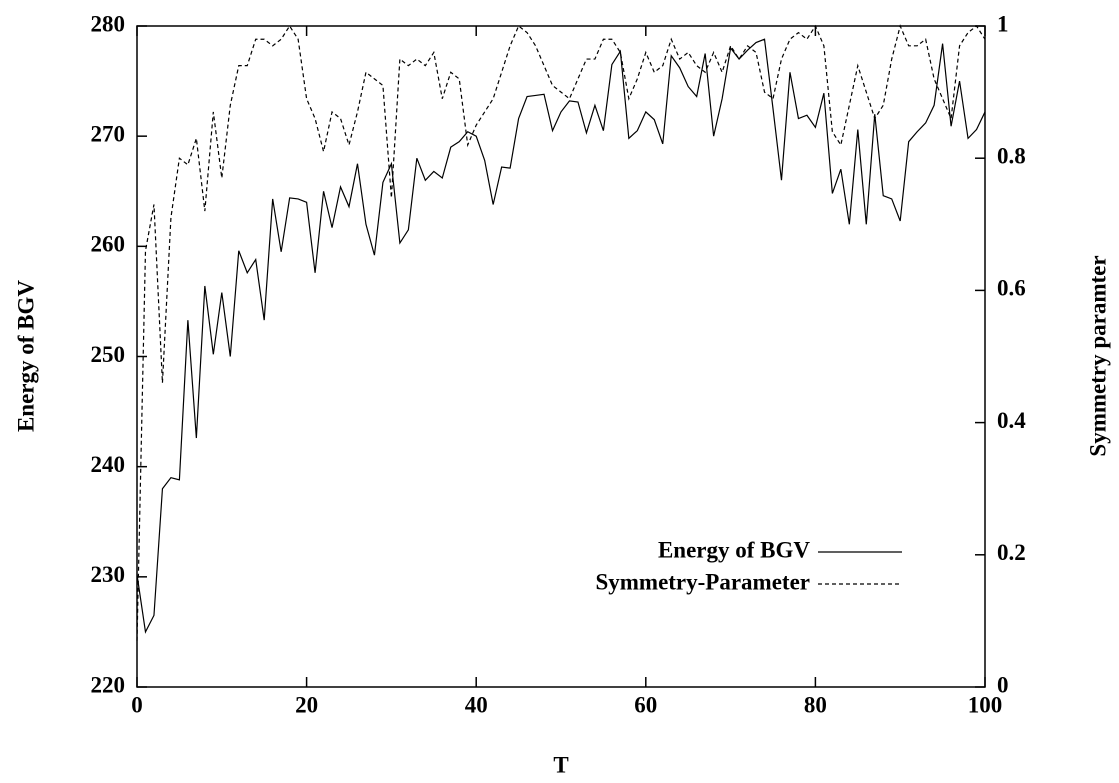 The height and width of the screenshot is (783, 1119). What do you see at coordinates (108, 23) in the screenshot?
I see `y-tick-label: 280` at bounding box center [108, 23].